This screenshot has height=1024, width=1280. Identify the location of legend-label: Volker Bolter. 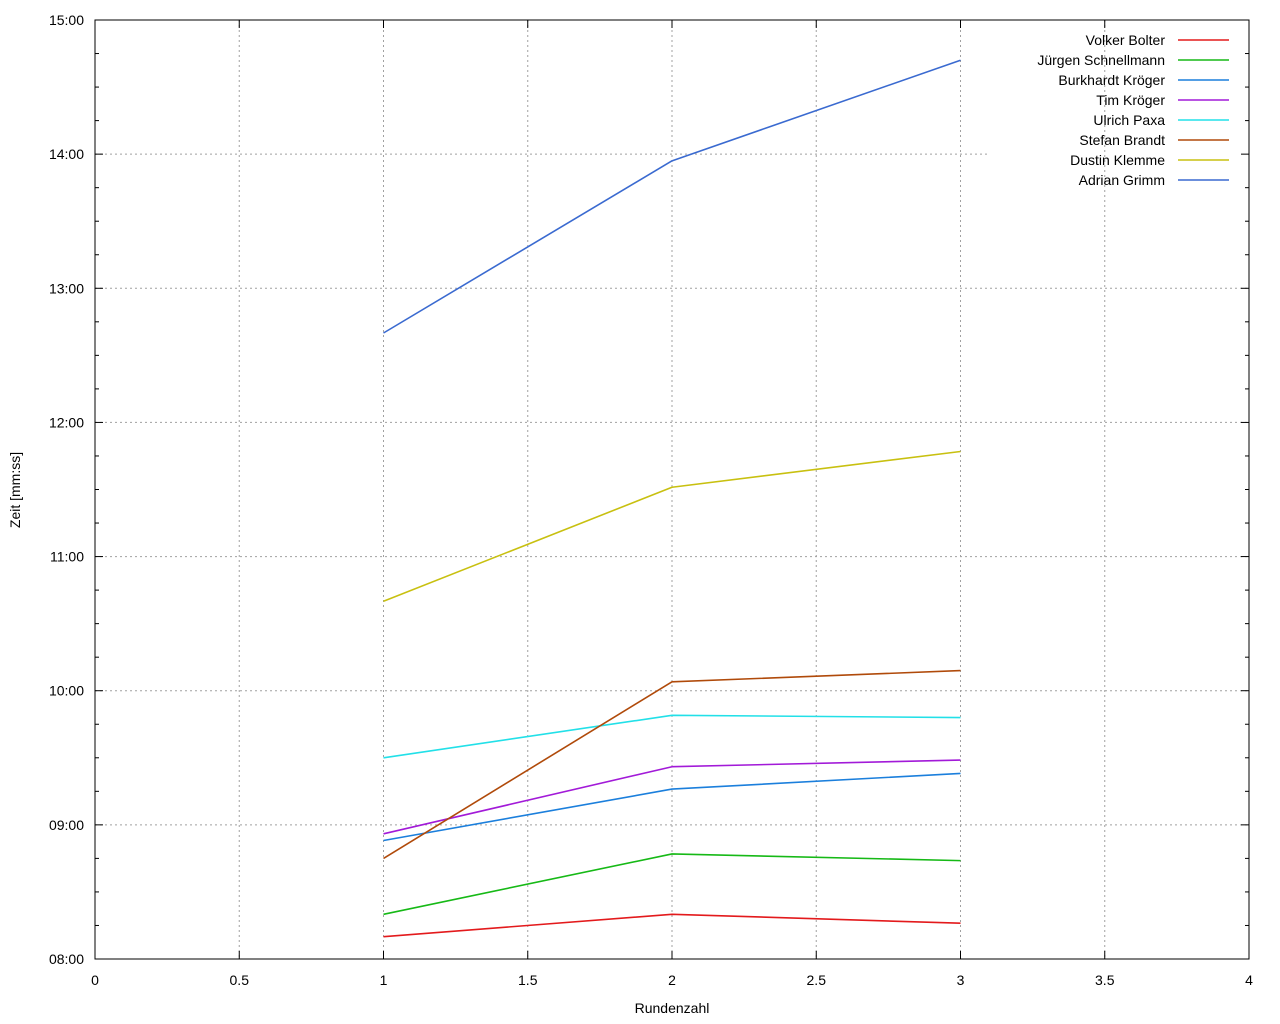
(1126, 40).